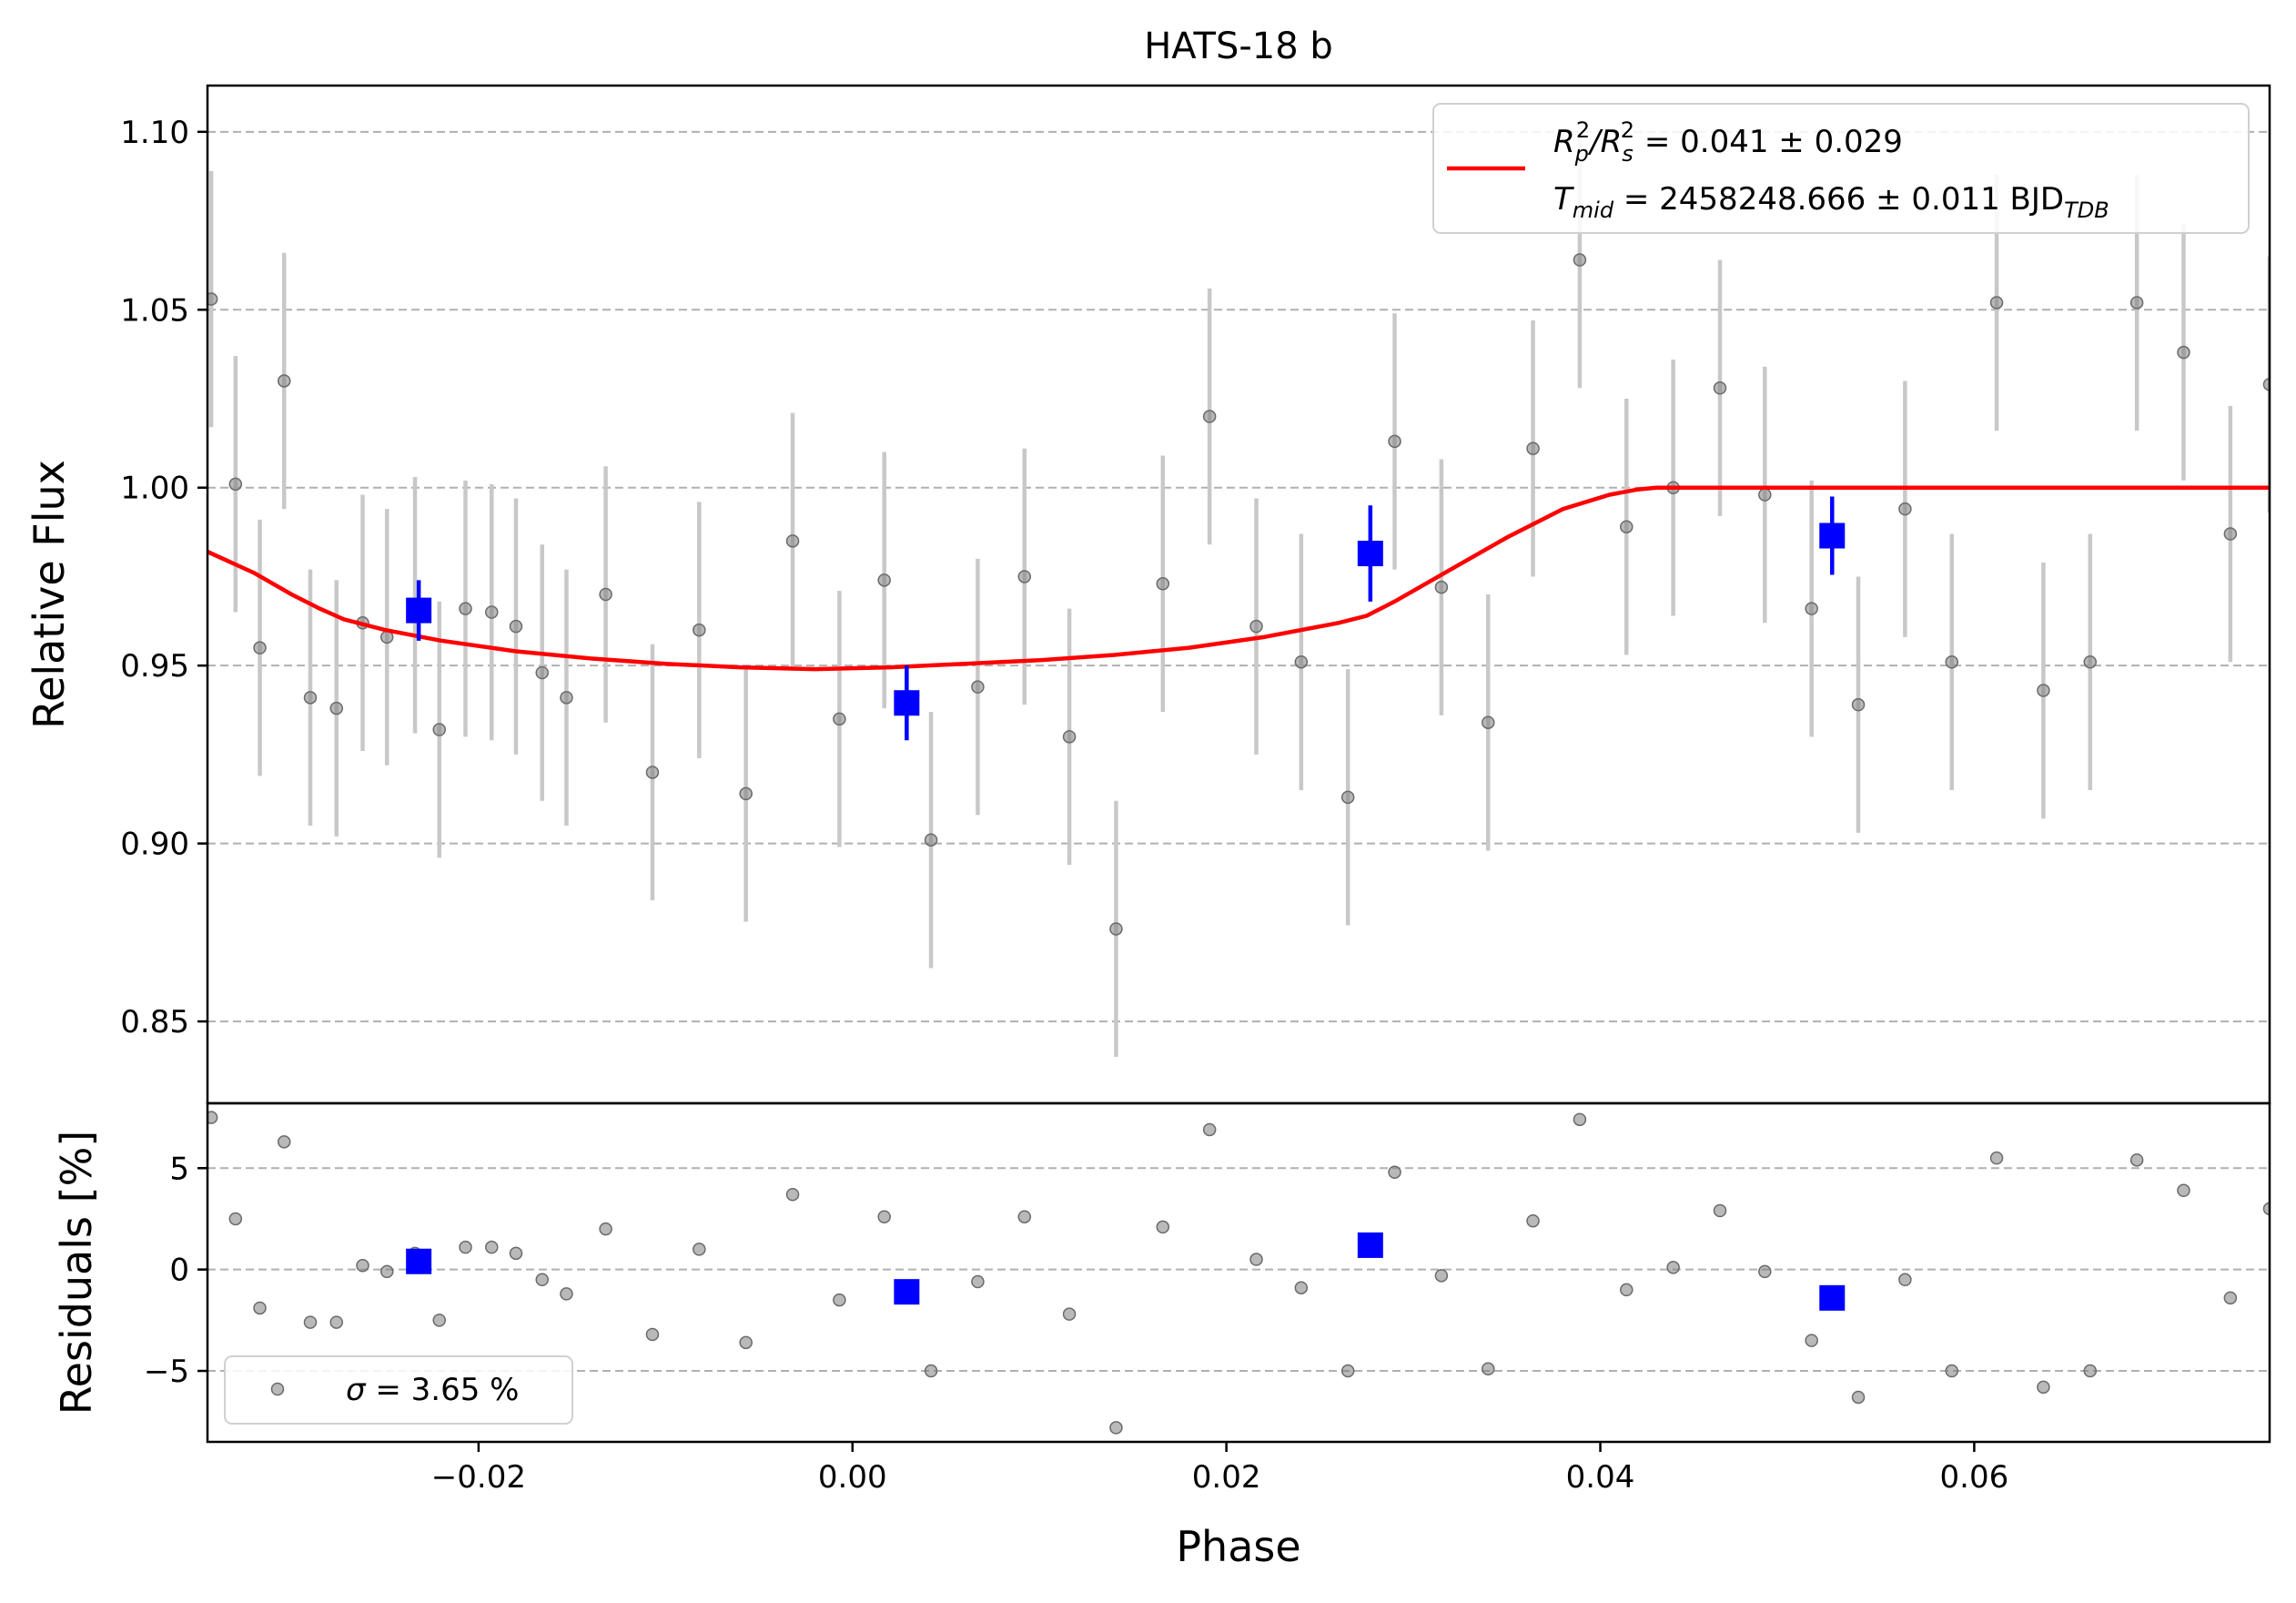 The height and width of the screenshot is (1603, 2296). Describe the element at coordinates (155, 1022) in the screenshot. I see `top-y-tick-label: 0.85` at that location.